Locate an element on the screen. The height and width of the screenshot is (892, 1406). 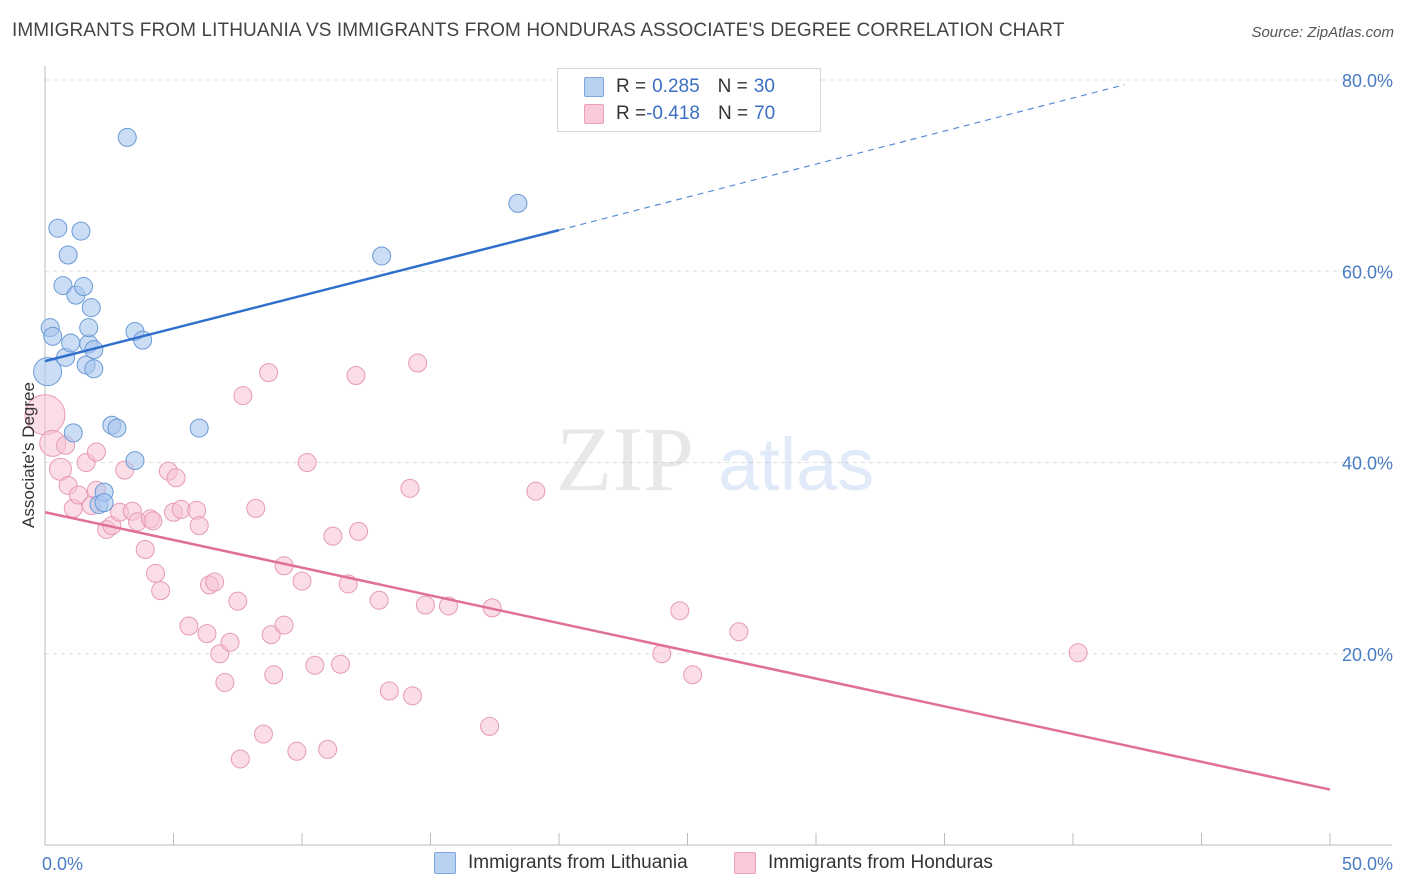
y-tick-label: 20.0% is located at coordinates (1367, 655).